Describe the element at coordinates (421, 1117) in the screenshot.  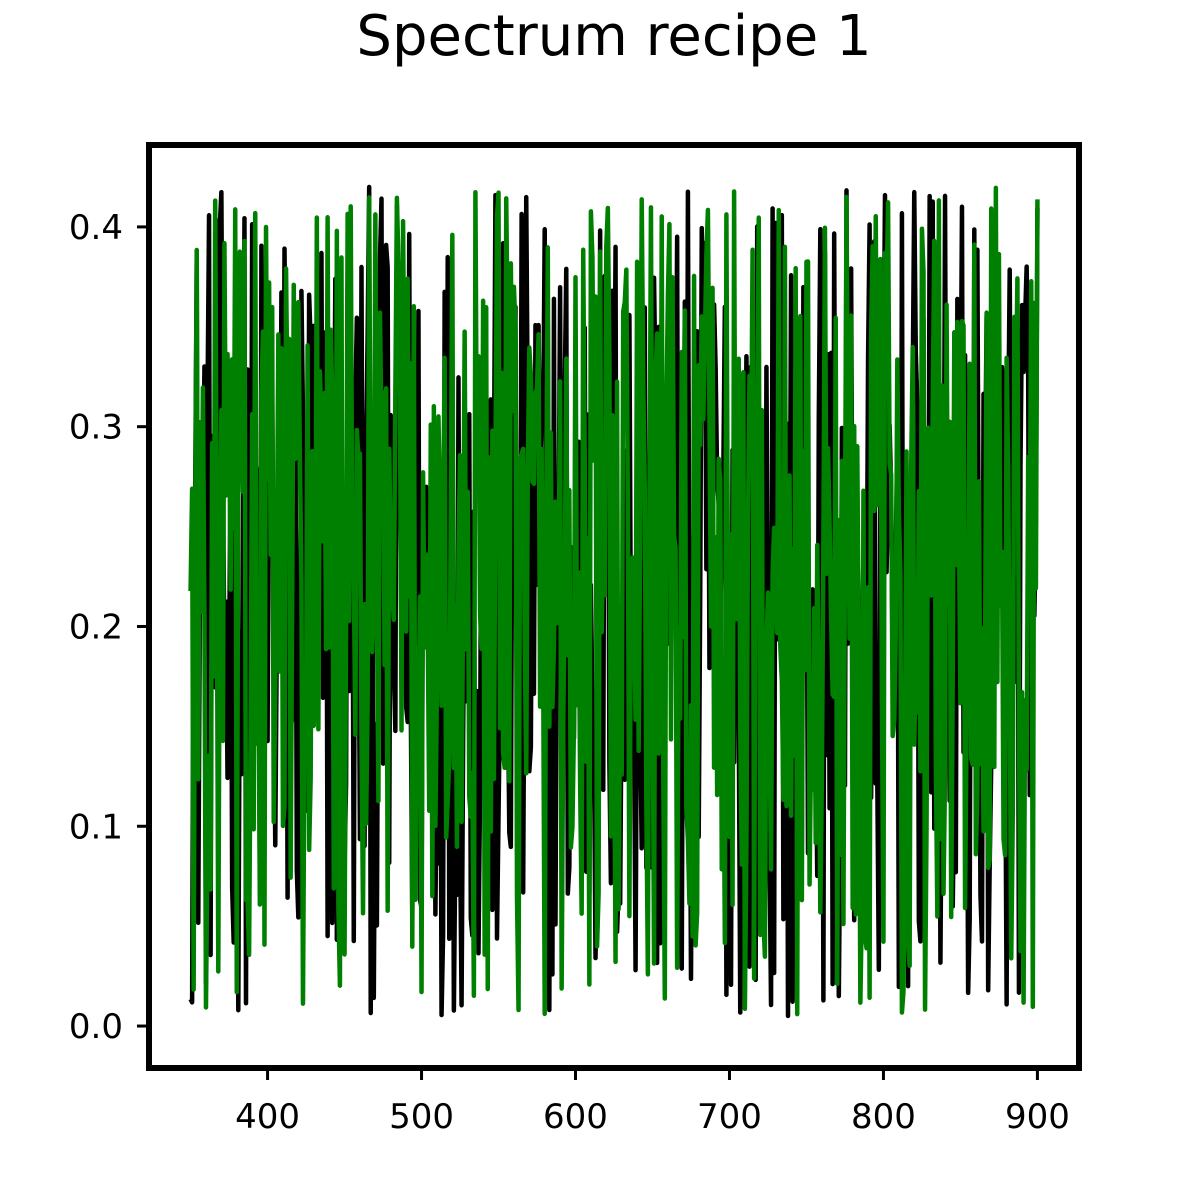
I see `x-tick-label: 500` at that location.